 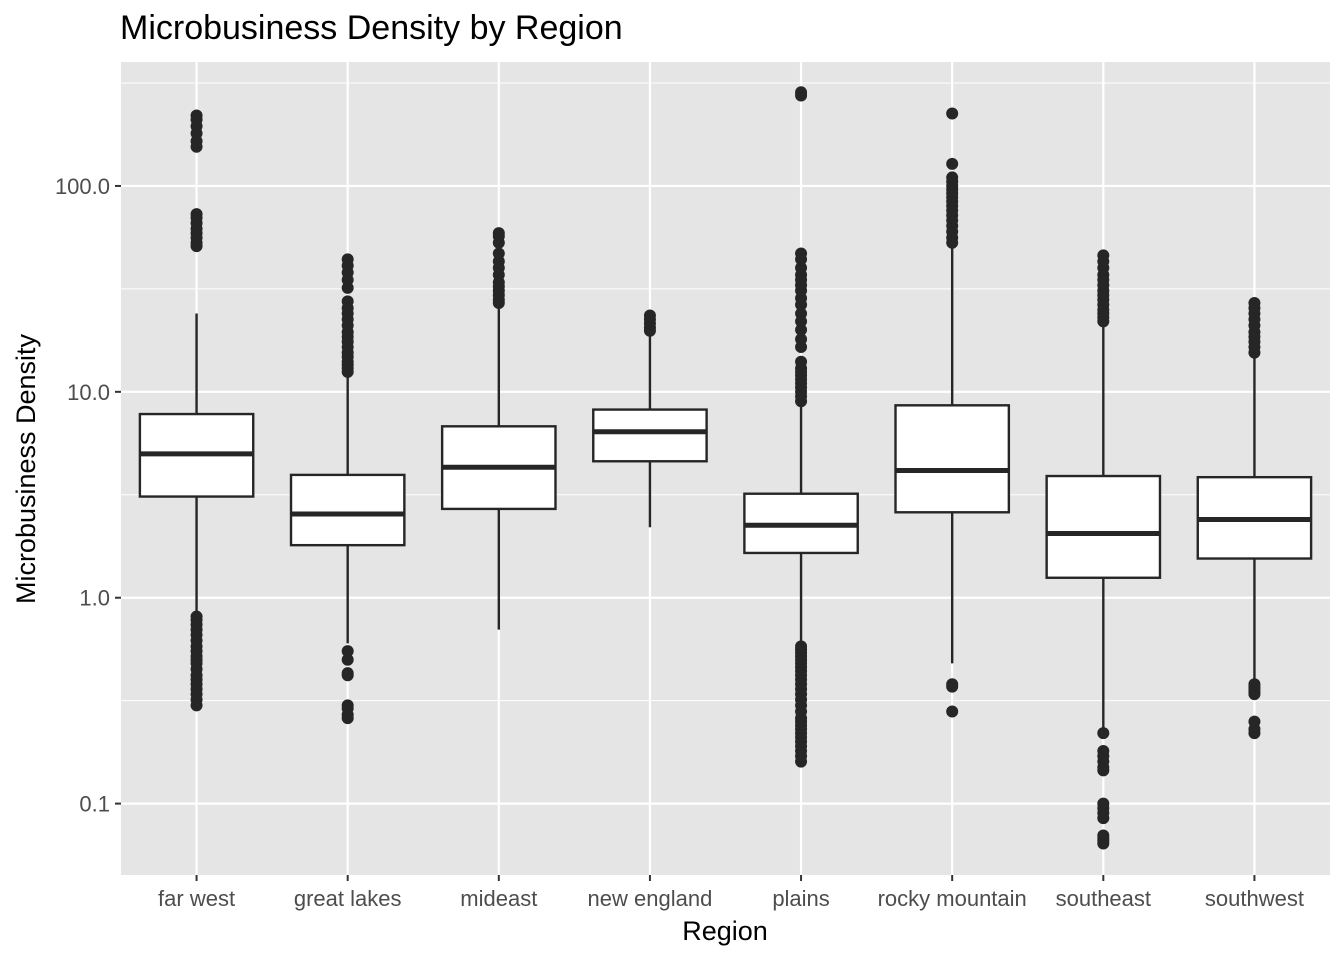 I want to click on y-tick-label: 100.0, so click(x=82, y=186).